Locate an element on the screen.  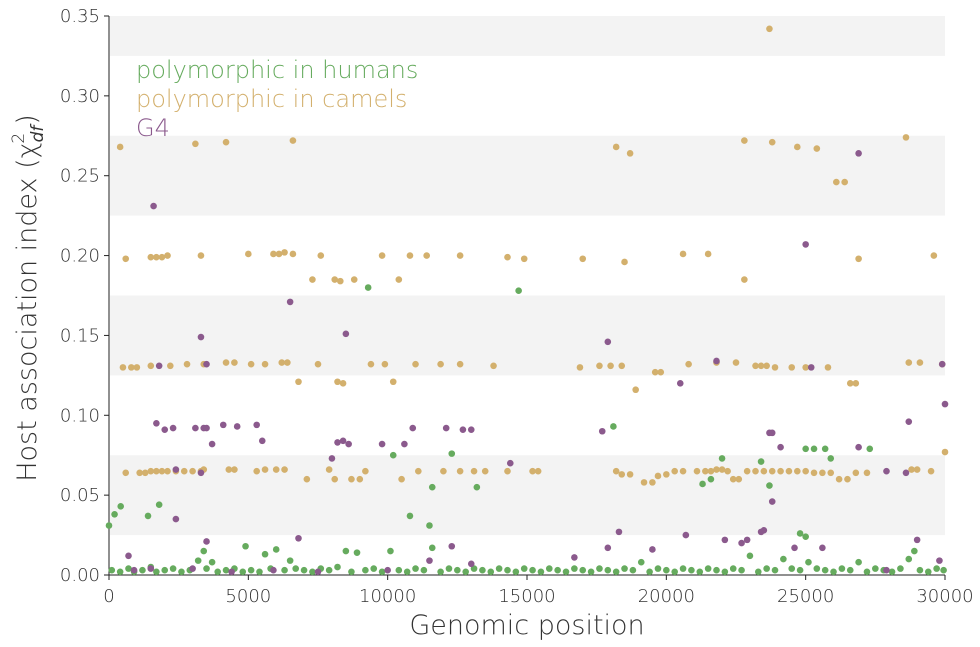
y-axis-title-close: ) is located at coordinates (27, 119).